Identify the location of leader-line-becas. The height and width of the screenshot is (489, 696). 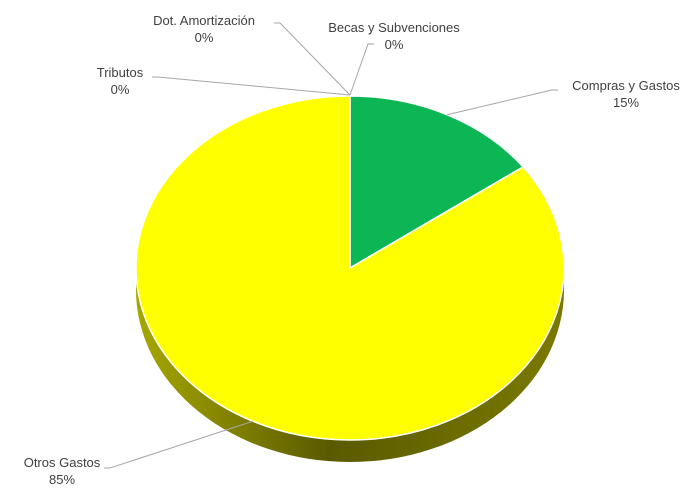
(361, 69).